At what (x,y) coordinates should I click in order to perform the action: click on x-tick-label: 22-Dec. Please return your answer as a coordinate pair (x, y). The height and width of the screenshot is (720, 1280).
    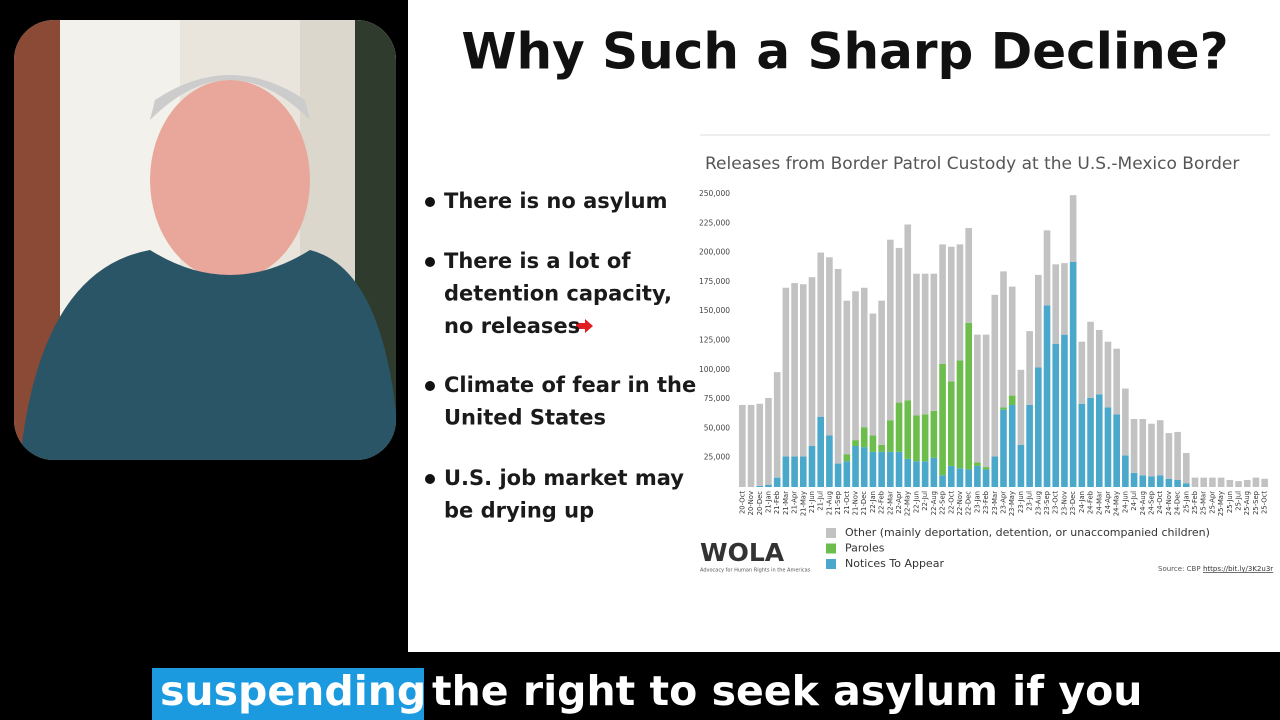
    Looking at the image, I should click on (969, 503).